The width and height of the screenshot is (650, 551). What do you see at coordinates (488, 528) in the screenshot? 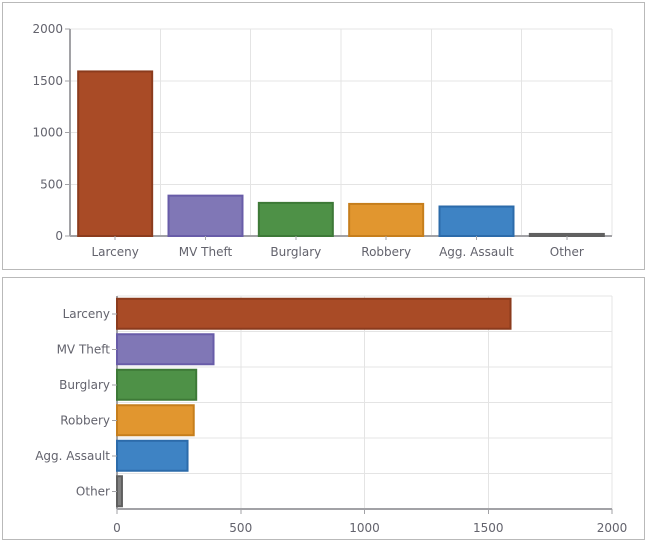
I see `x-axis-tick-label: 1500` at bounding box center [488, 528].